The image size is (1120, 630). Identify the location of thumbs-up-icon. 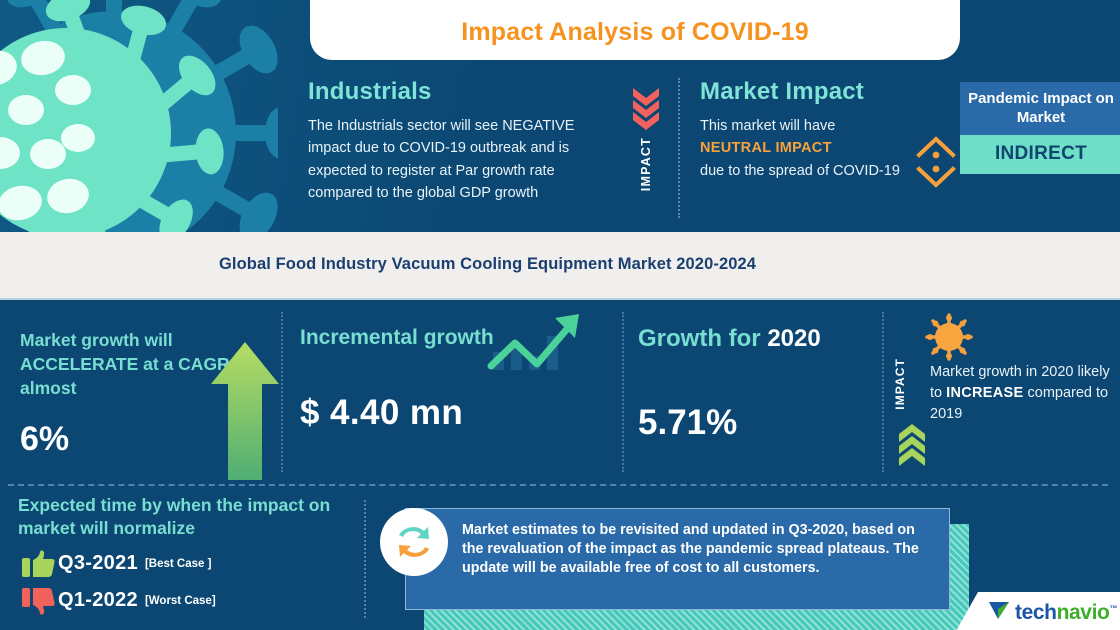
(38, 564).